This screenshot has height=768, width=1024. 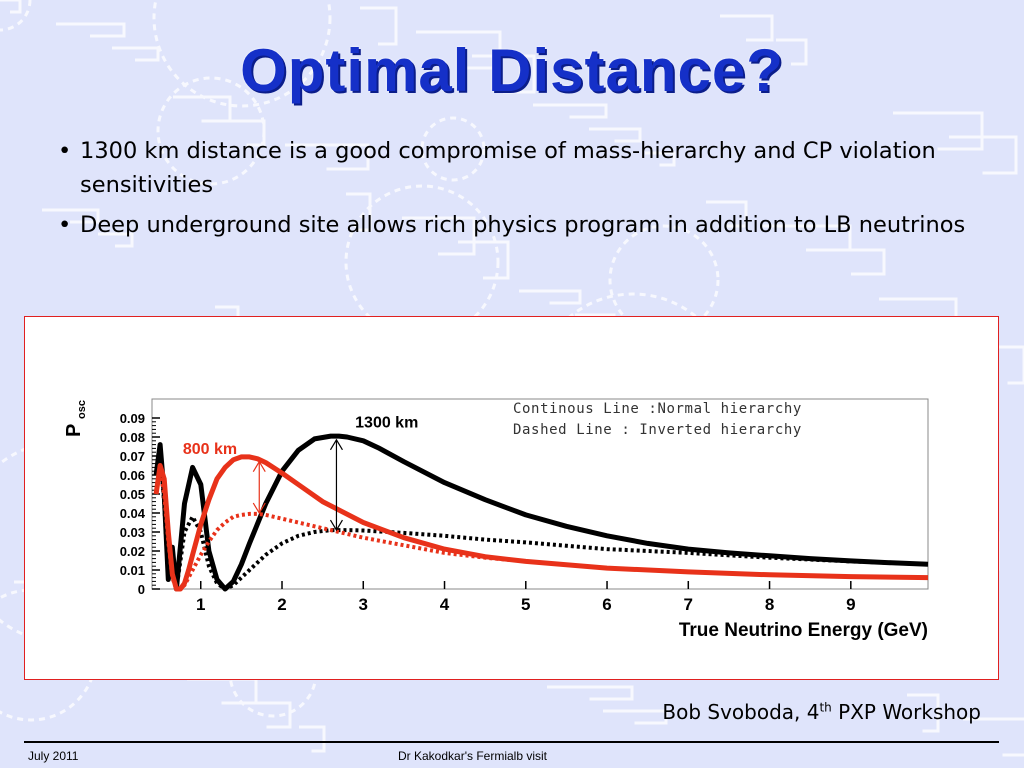 What do you see at coordinates (281, 604) in the screenshot?
I see `x-tick-label: 2` at bounding box center [281, 604].